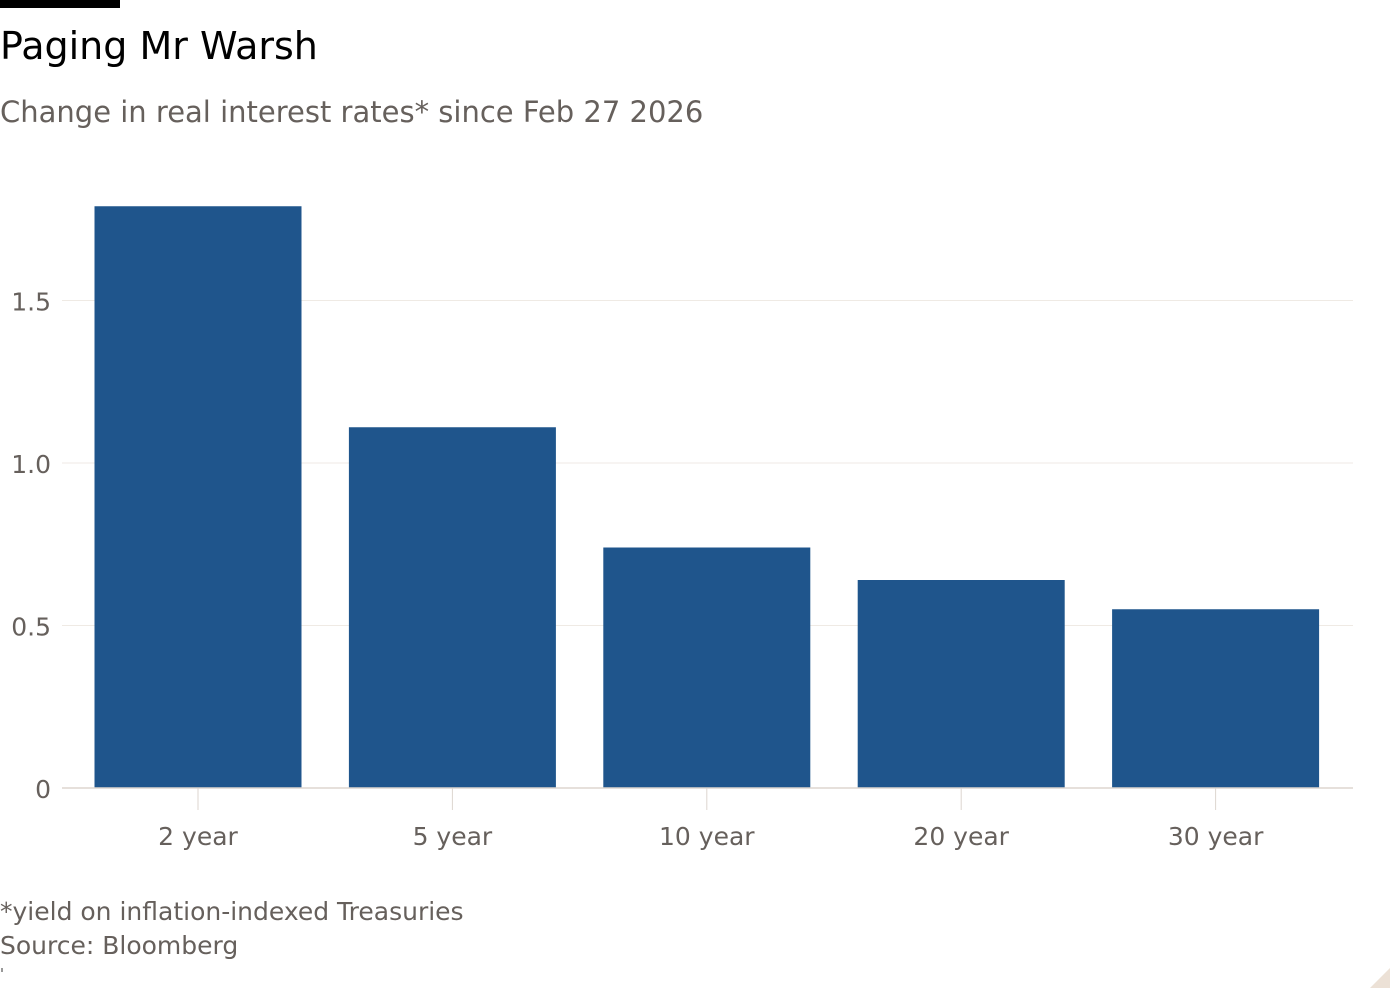 Image resolution: width=1400 pixels, height=1000 pixels. I want to click on x-tick-label: 2 year, so click(198, 836).